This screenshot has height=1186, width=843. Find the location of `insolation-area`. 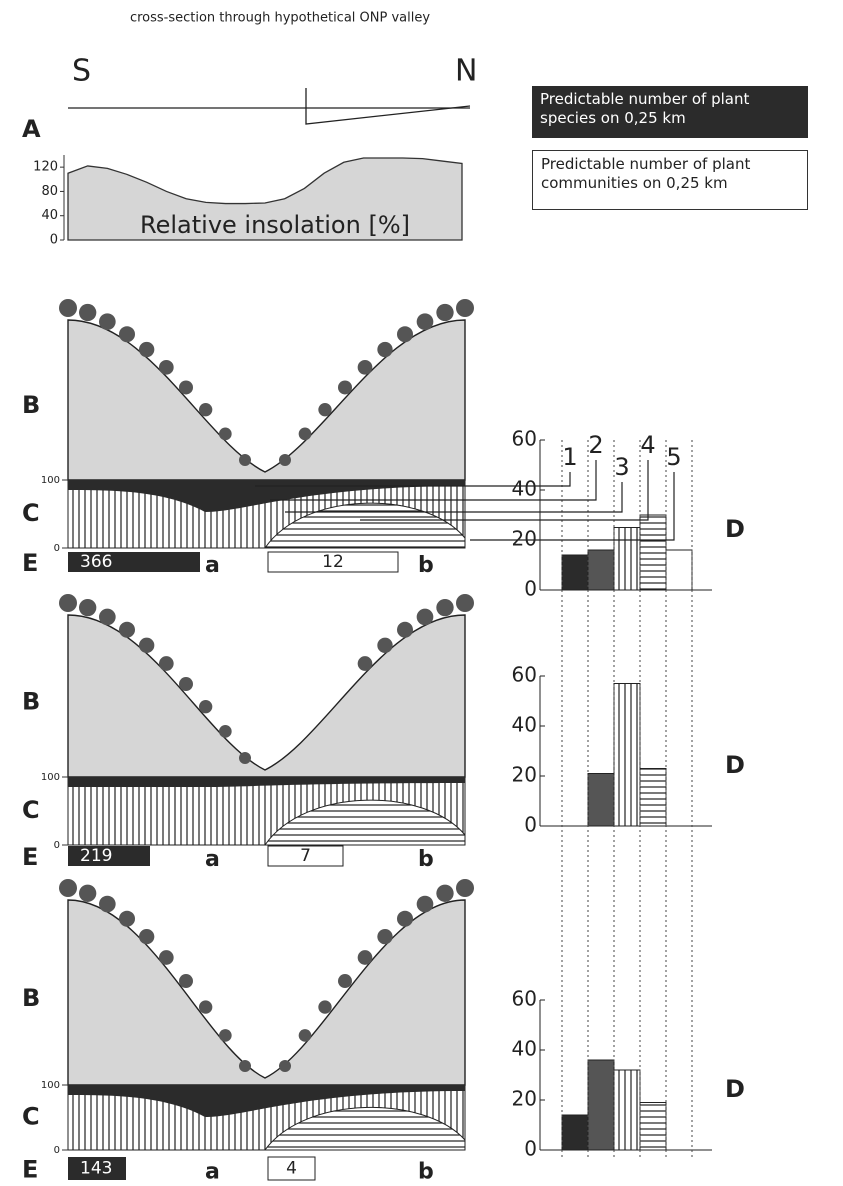

insolation-area is located at coordinates (265, 199).